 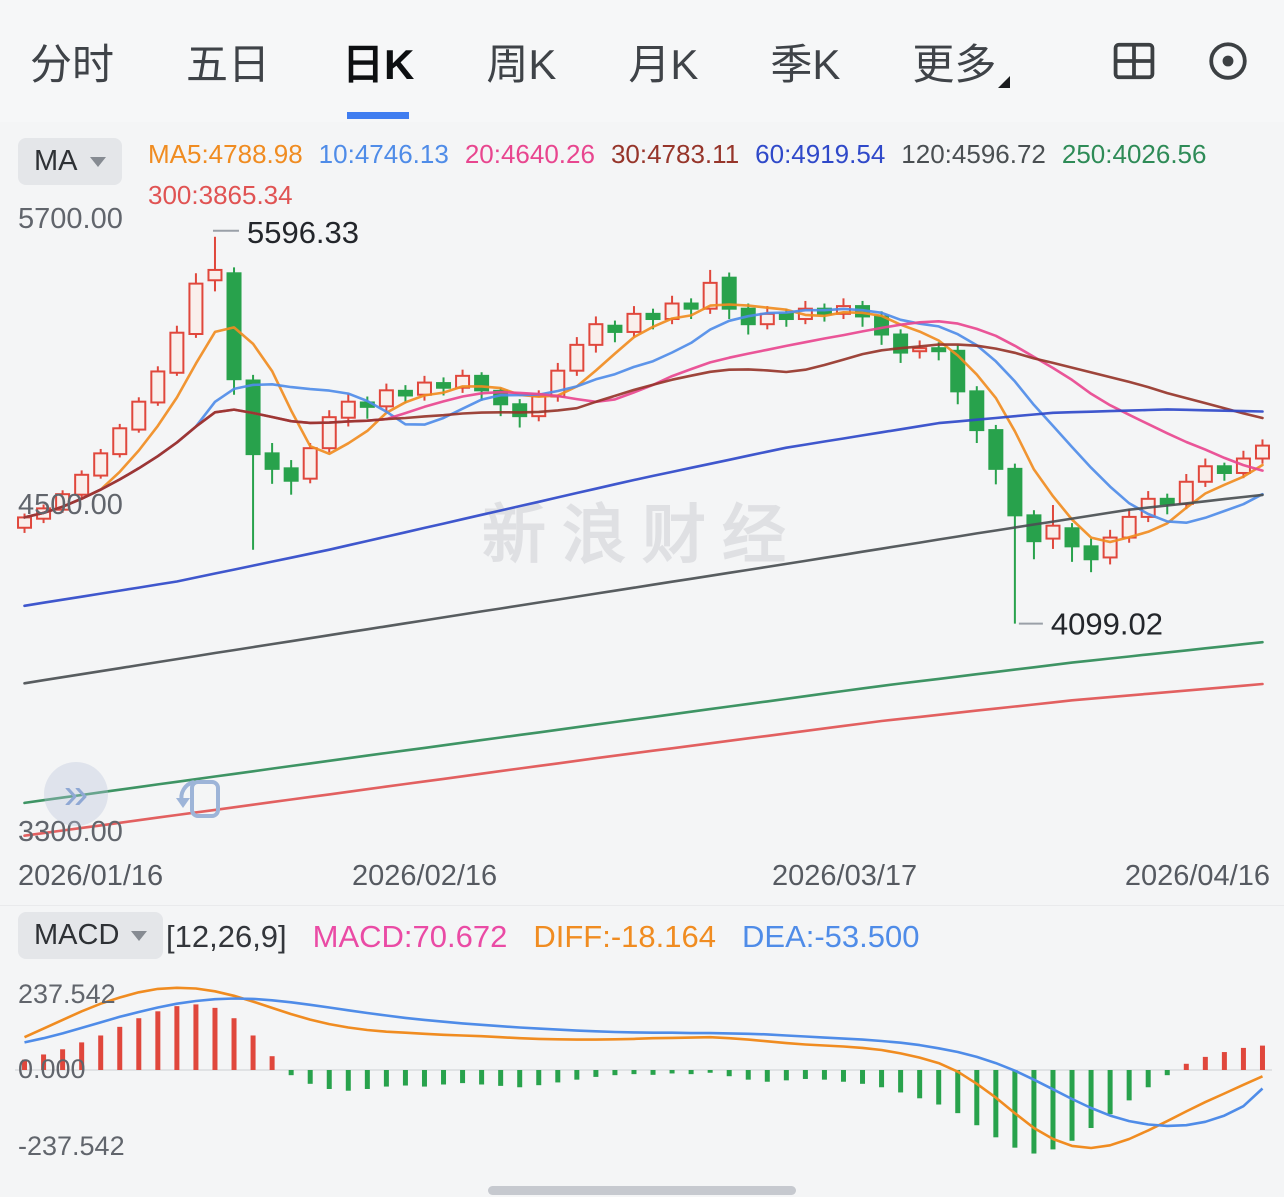 What do you see at coordinates (71, 1146) in the screenshot?
I see `macd-axis-label-min: -237.542` at bounding box center [71, 1146].